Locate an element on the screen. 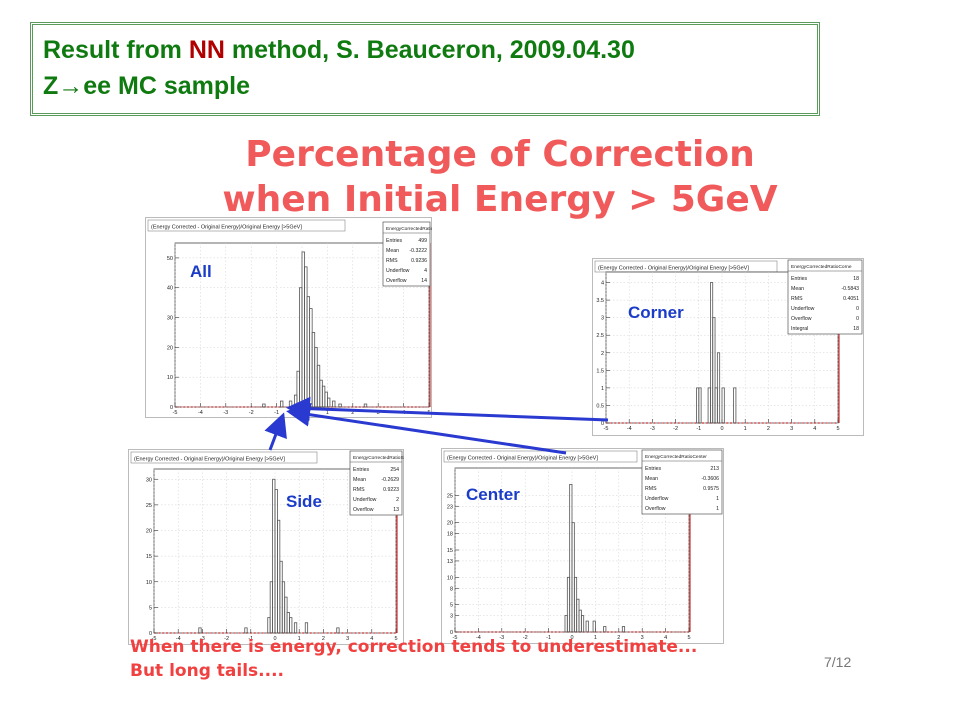 The image size is (960, 720). region-label: Center is located at coordinates (493, 494).